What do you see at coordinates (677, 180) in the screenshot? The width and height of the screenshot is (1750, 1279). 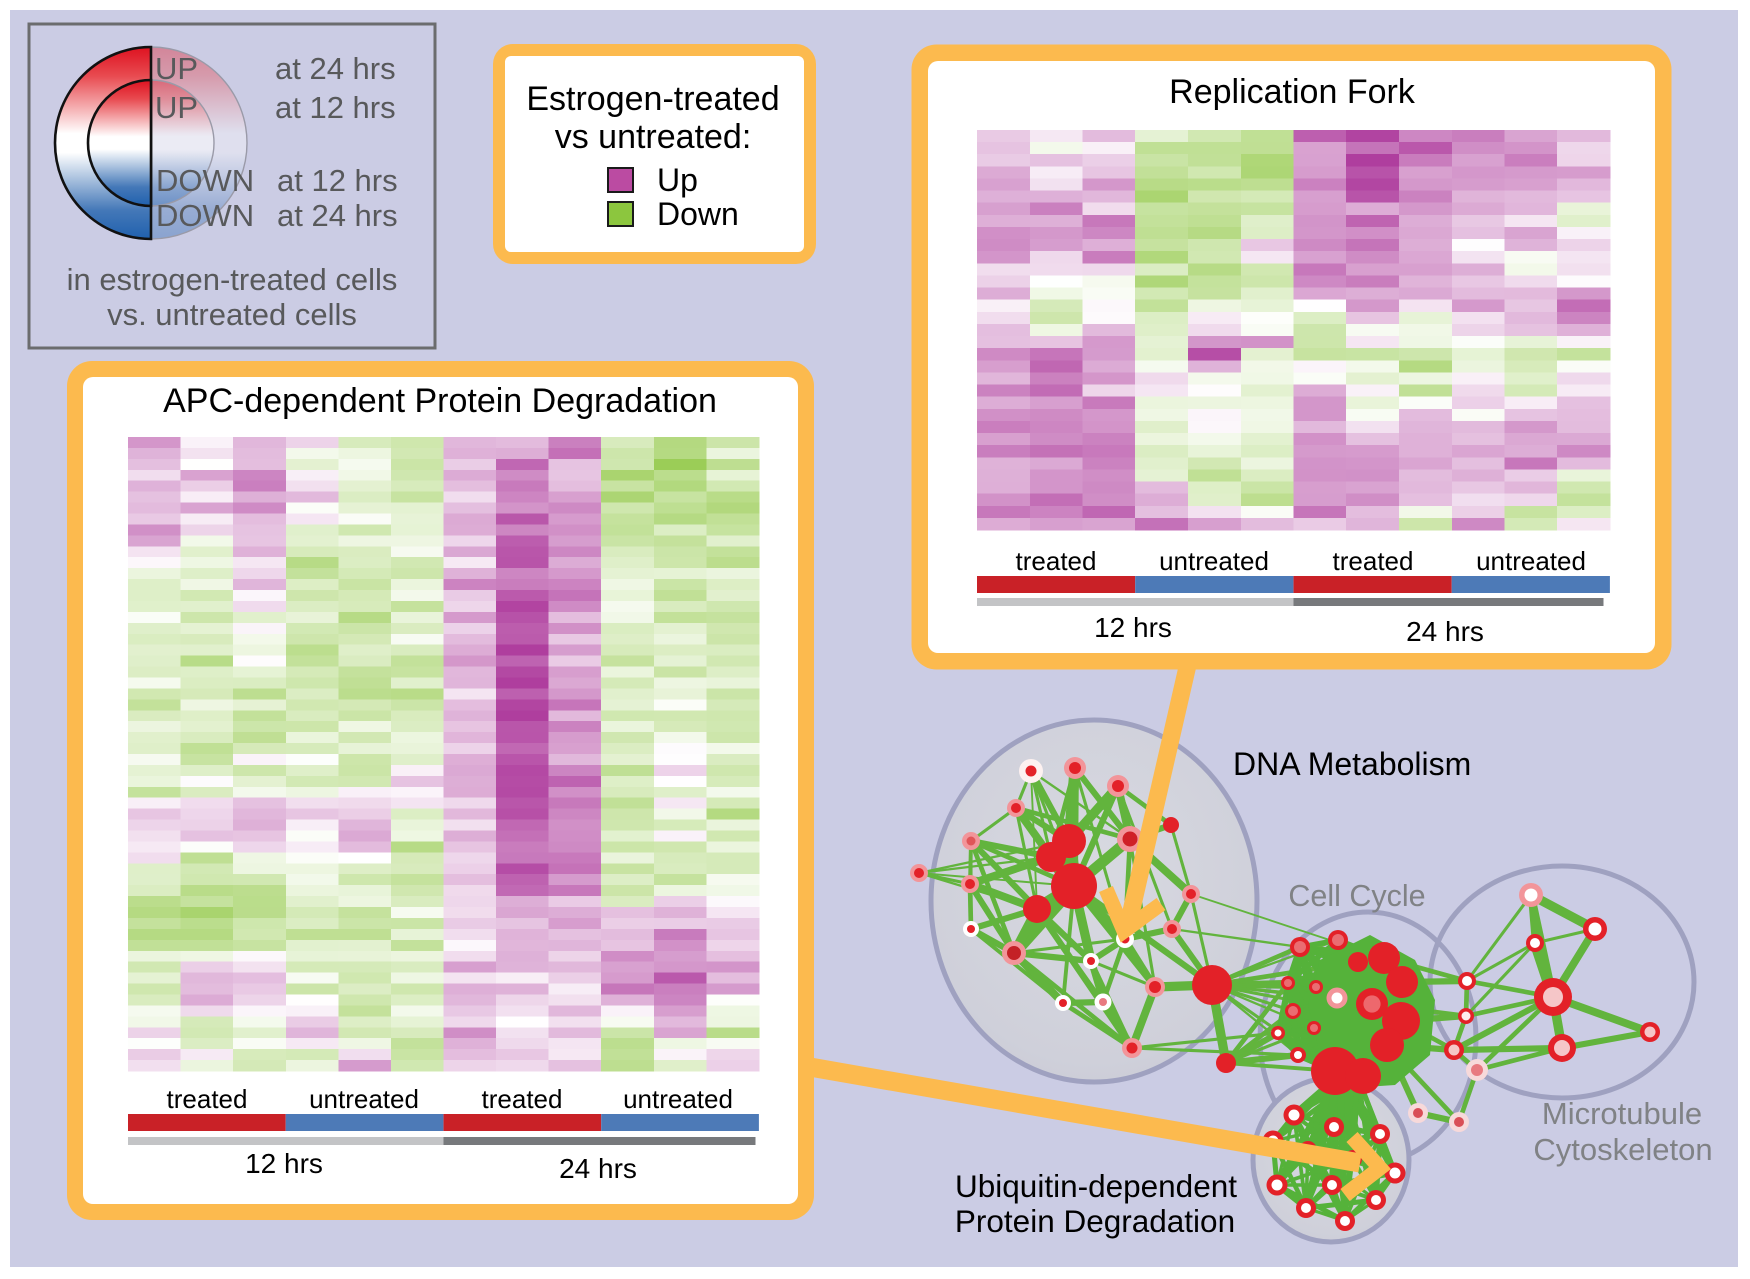 I see `svg-text: Up` at bounding box center [677, 180].